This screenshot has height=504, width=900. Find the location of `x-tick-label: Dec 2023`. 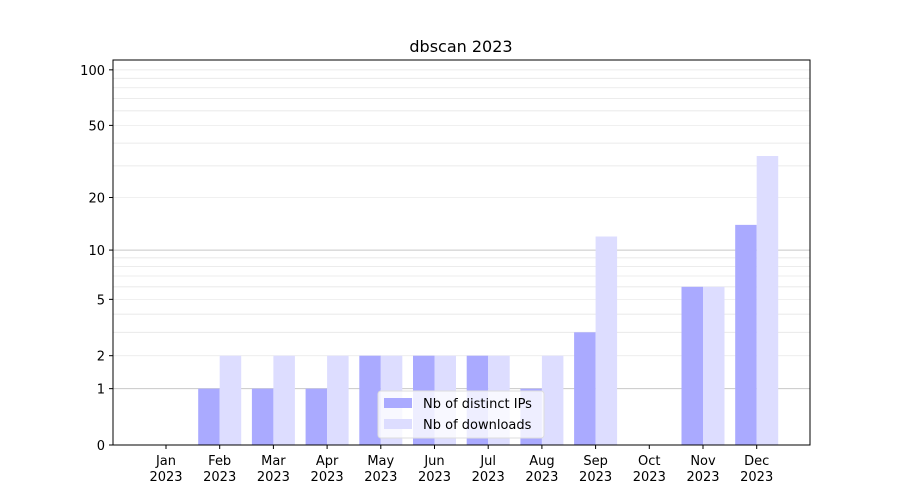

x-tick-label: Dec 2023 is located at coordinates (756, 469).